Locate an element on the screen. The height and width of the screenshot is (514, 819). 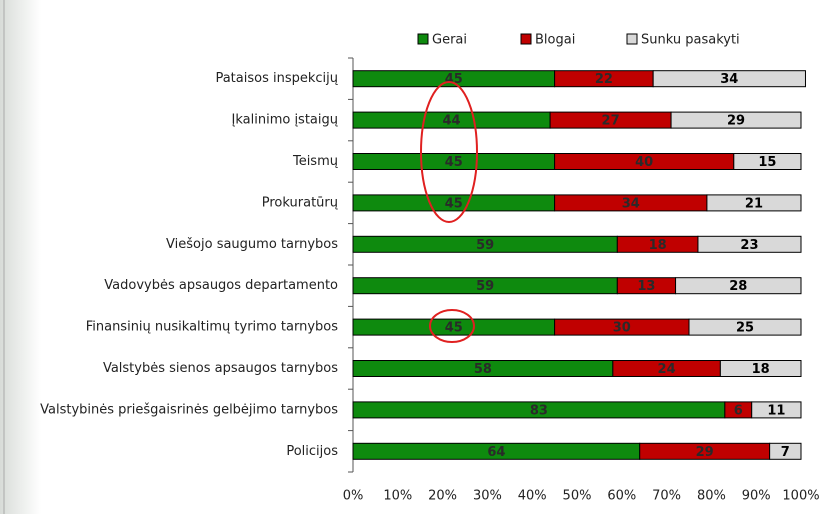
x-tick-label: 0% is located at coordinates (353, 496).